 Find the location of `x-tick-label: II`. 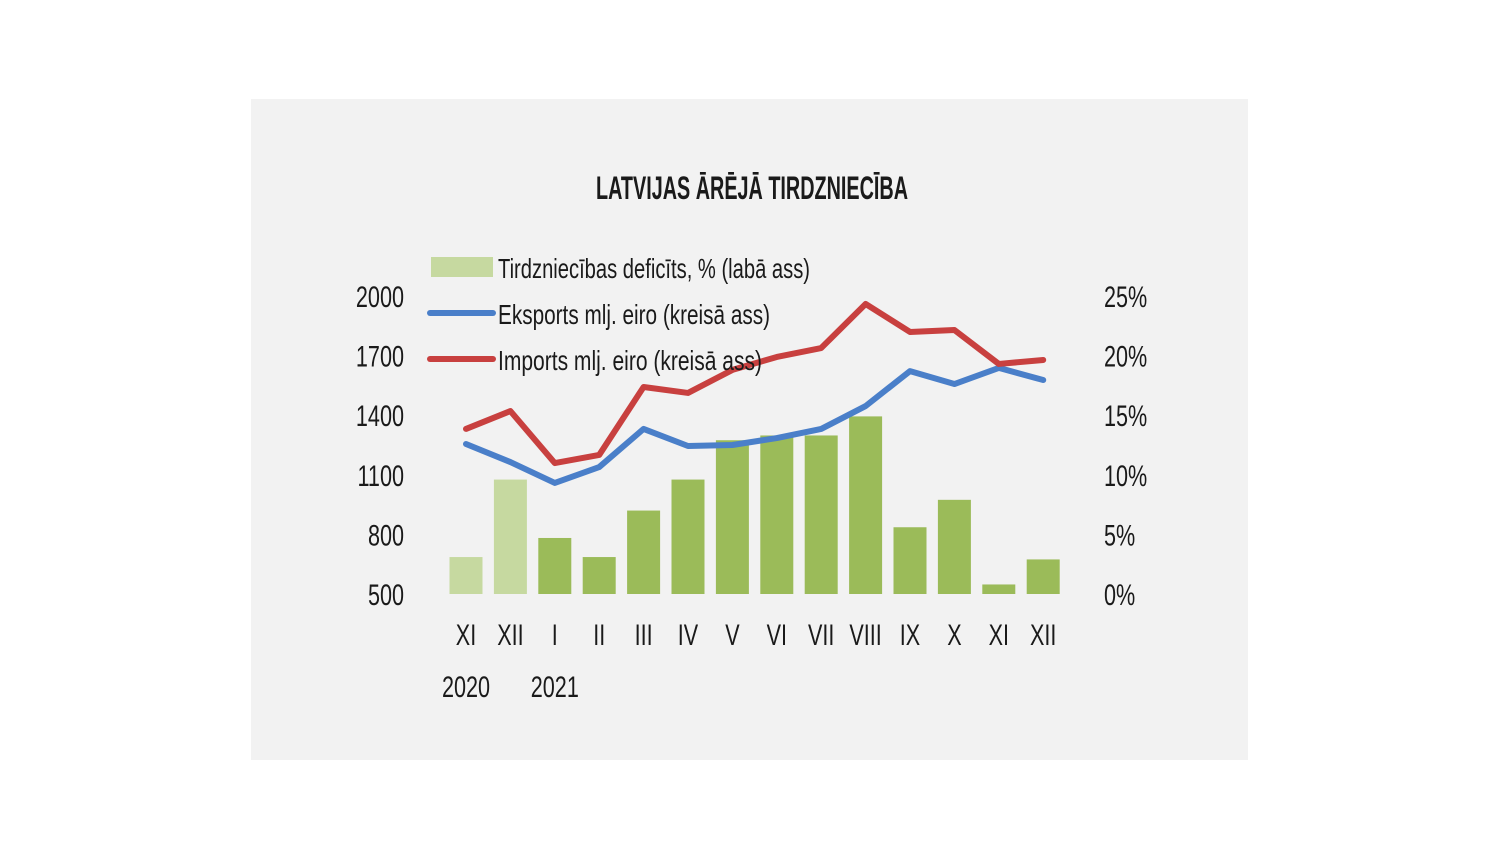

x-tick-label: II is located at coordinates (599, 635).